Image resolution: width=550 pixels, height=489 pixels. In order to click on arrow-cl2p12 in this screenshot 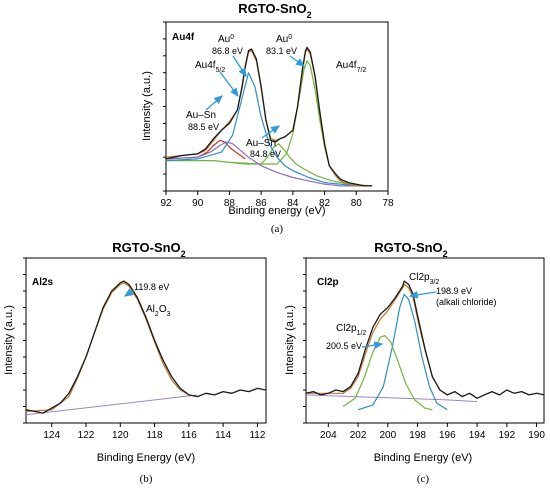, I will do `click(372, 345)`.